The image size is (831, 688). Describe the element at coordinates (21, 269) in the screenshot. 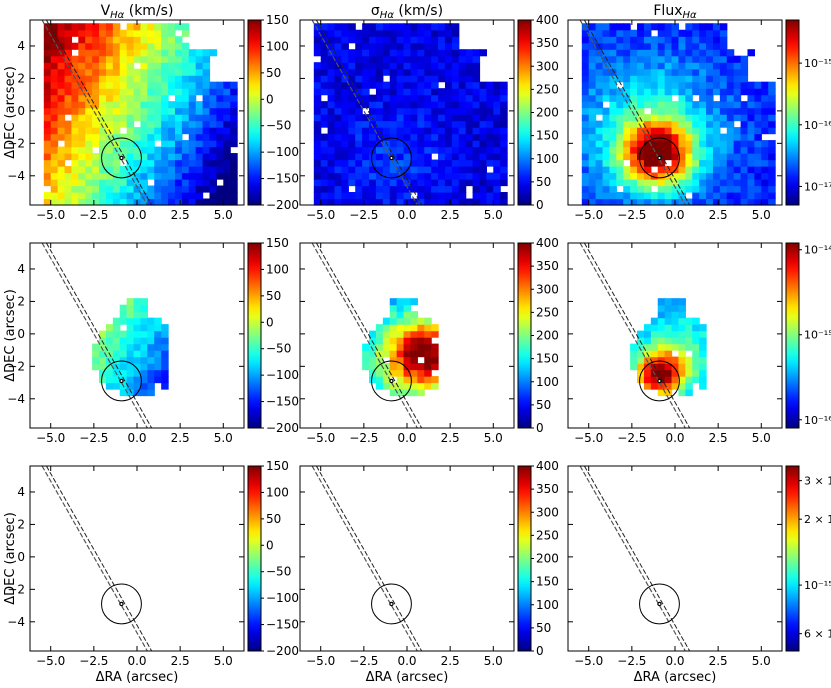

I see `y-tick-label: 4` at that location.